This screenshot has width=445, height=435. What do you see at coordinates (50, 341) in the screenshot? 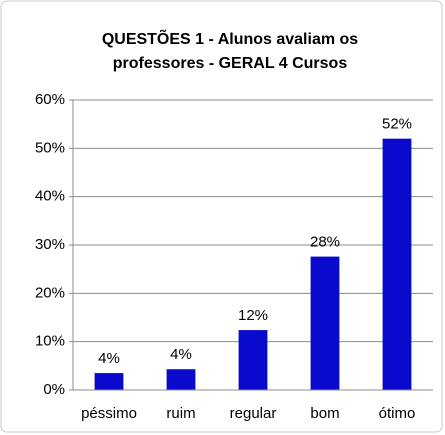
I see `y-tick-label: 10%` at bounding box center [50, 341].